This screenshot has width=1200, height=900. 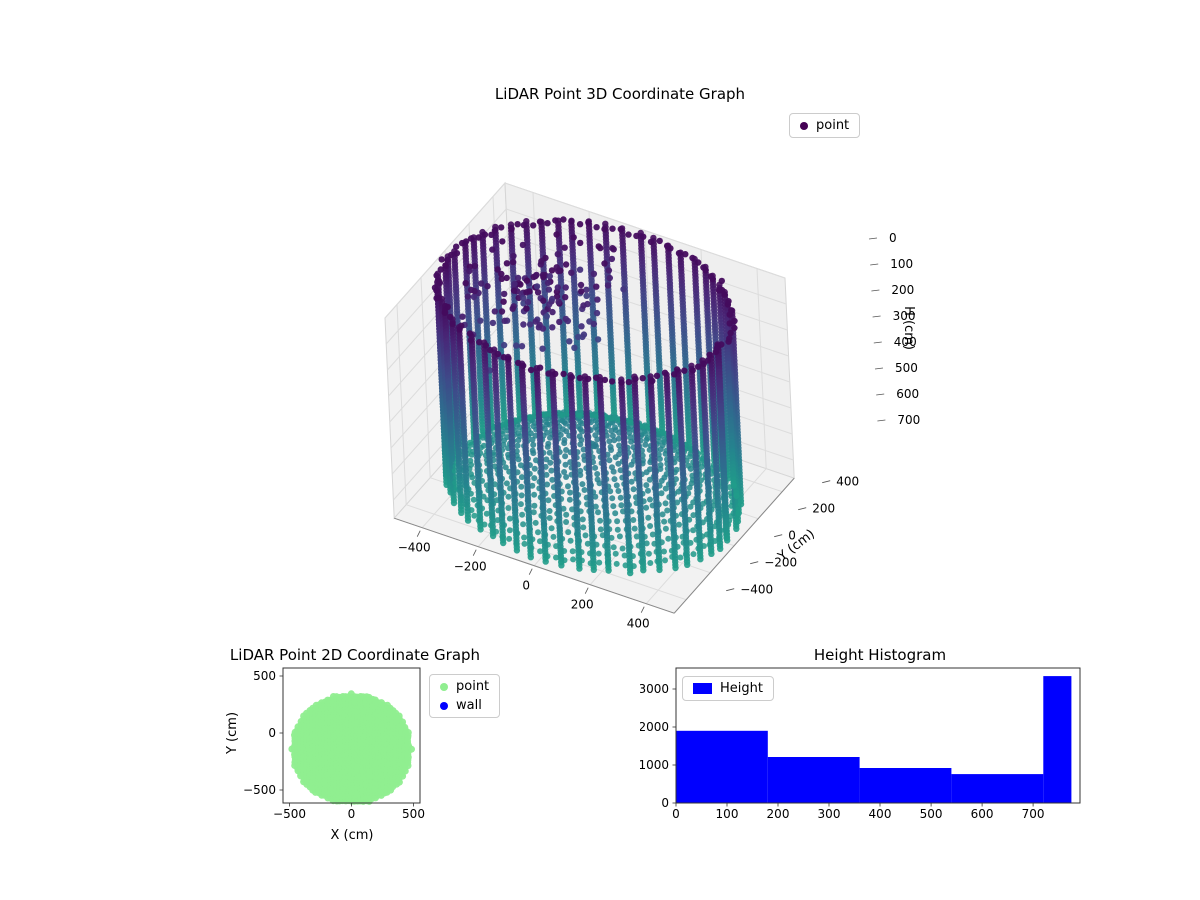 I want to click on hist-legend: Height, so click(x=728, y=688).